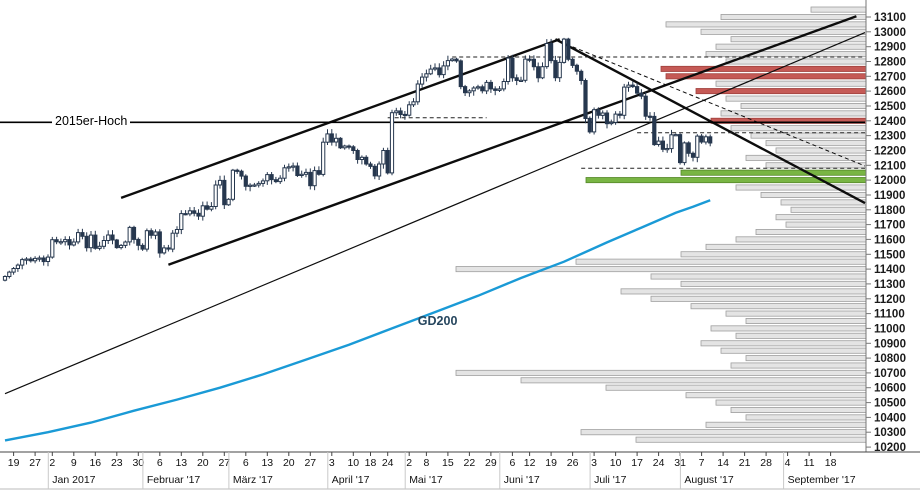 The image size is (920, 490). Describe the element at coordinates (889, 255) in the screenshot. I see `y-axis-label: 11500` at that location.